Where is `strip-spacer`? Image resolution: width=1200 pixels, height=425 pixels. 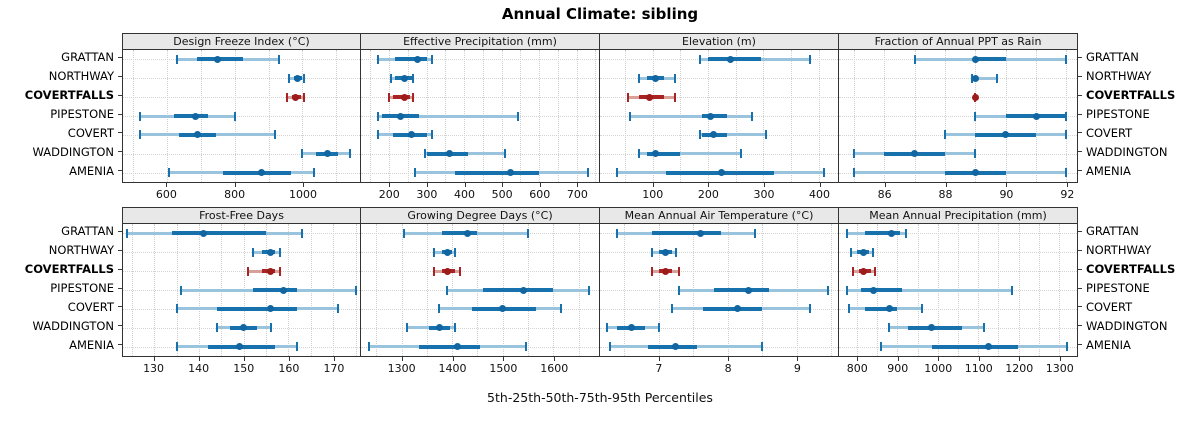 strip-spacer is located at coordinates (61, 214).